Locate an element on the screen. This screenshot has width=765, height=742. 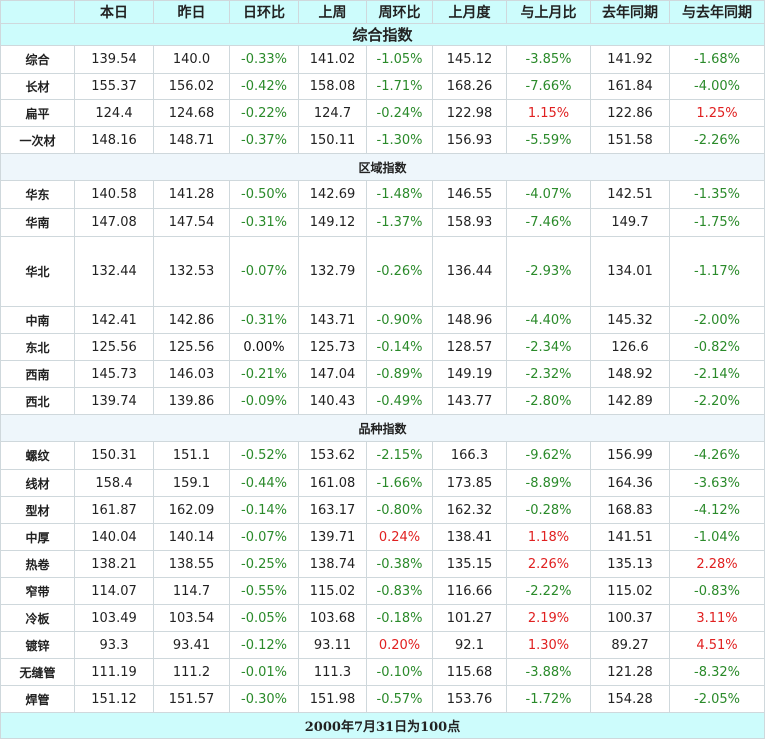
table-cell: 151.58 is located at coordinates (630, 140).